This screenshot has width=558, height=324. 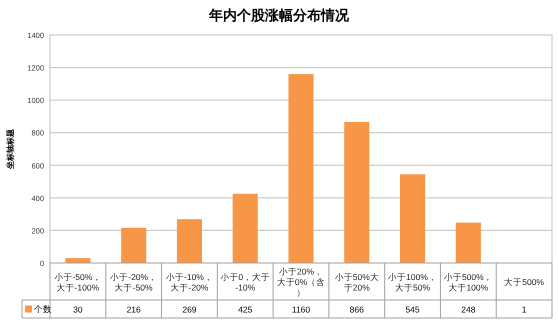 I want to click on data-label: 1160, so click(x=301, y=309).